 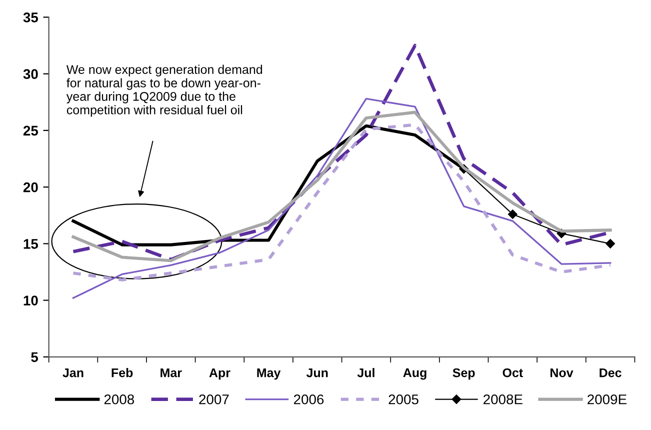 What do you see at coordinates (607, 399) in the screenshot?
I see `legend-label: 2009E` at bounding box center [607, 399].